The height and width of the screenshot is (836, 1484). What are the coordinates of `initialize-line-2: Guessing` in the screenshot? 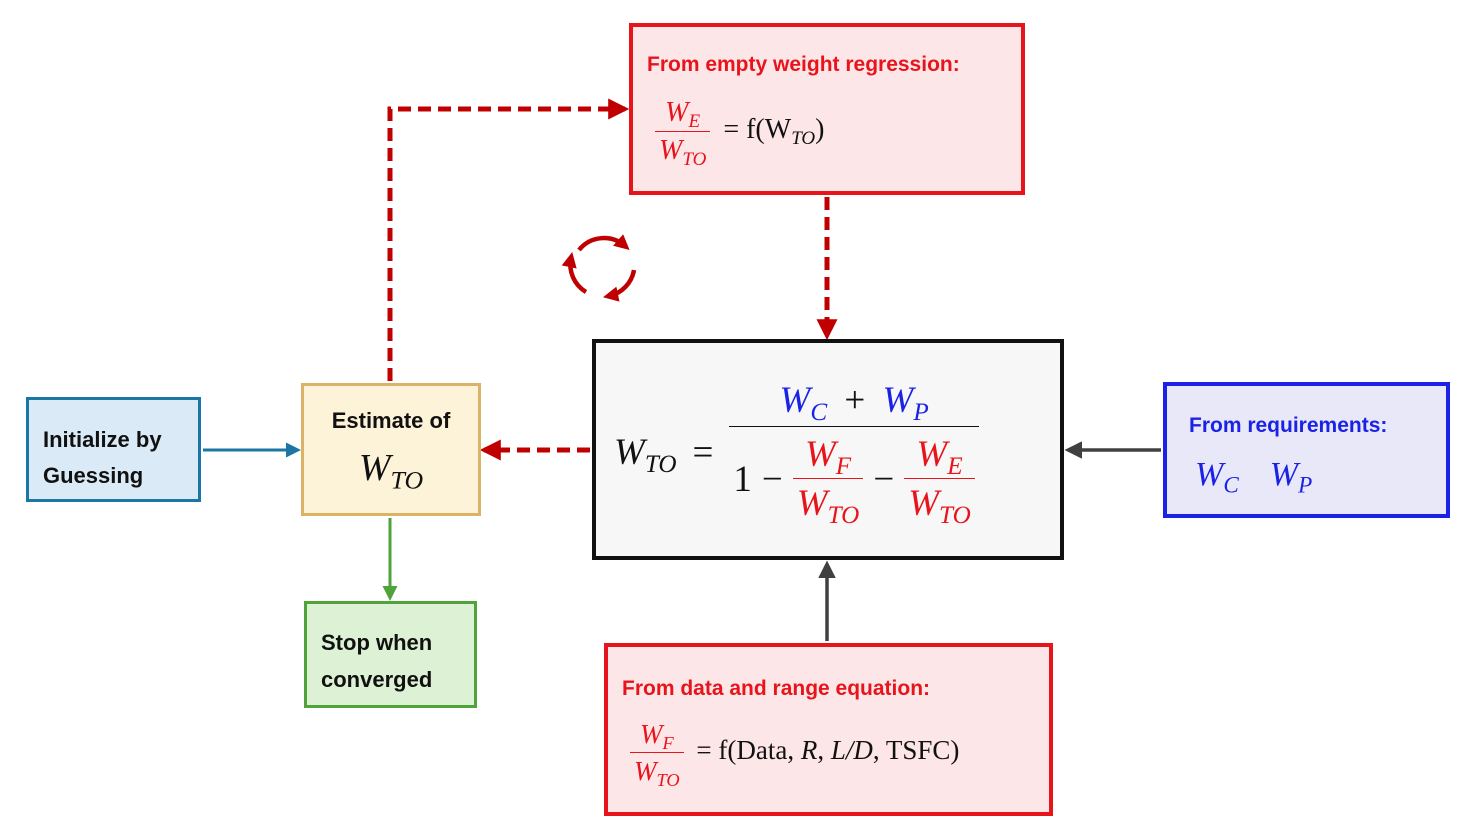 It's located at (93, 475).